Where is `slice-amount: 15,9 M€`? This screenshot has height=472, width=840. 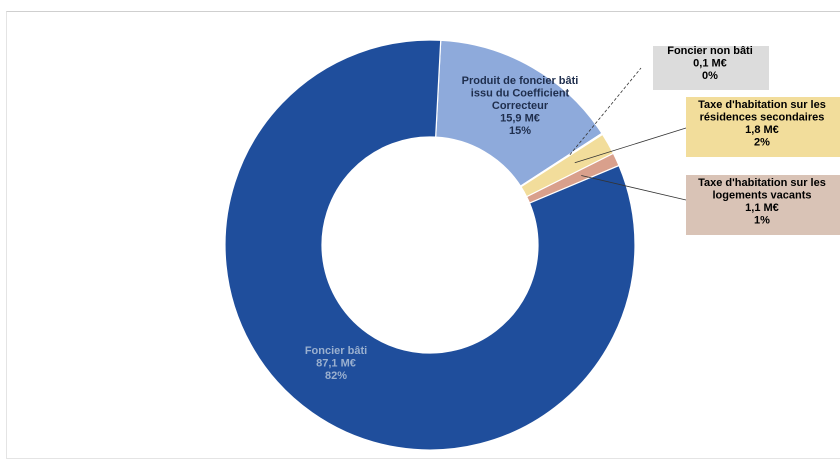
slice-amount: 15,9 M€ is located at coordinates (520, 119).